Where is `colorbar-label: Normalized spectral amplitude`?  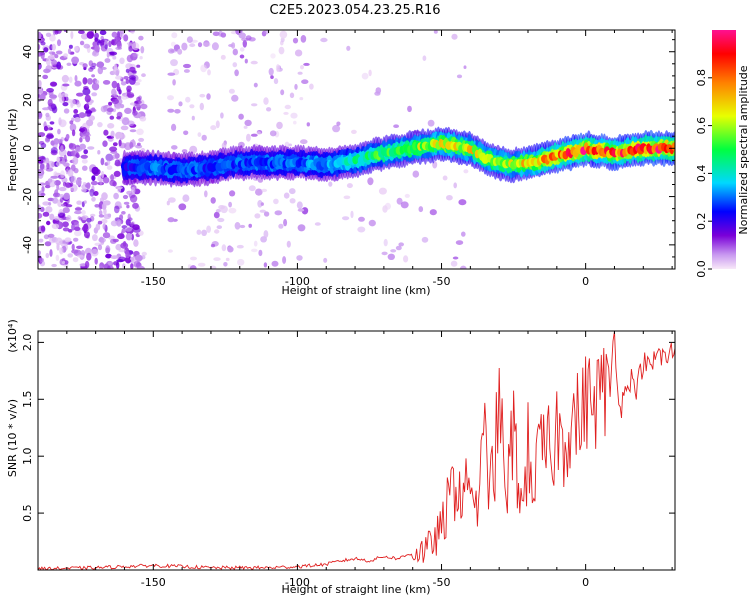
colorbar-label: Normalized spectral amplitude is located at coordinates (743, 149).